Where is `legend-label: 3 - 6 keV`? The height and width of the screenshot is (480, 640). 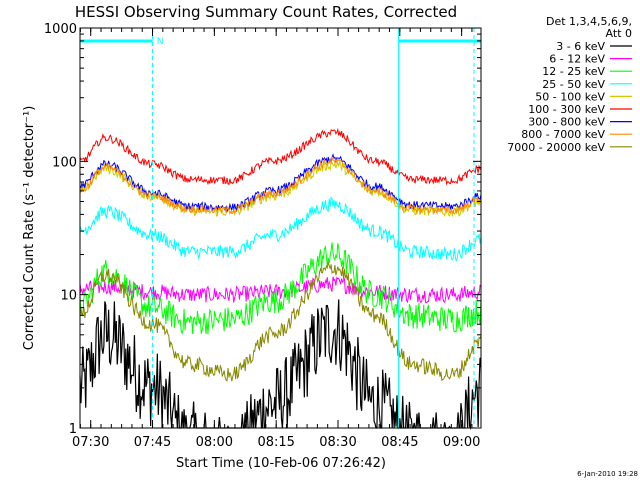 legend-label: 3 - 6 keV is located at coordinates (580, 46).